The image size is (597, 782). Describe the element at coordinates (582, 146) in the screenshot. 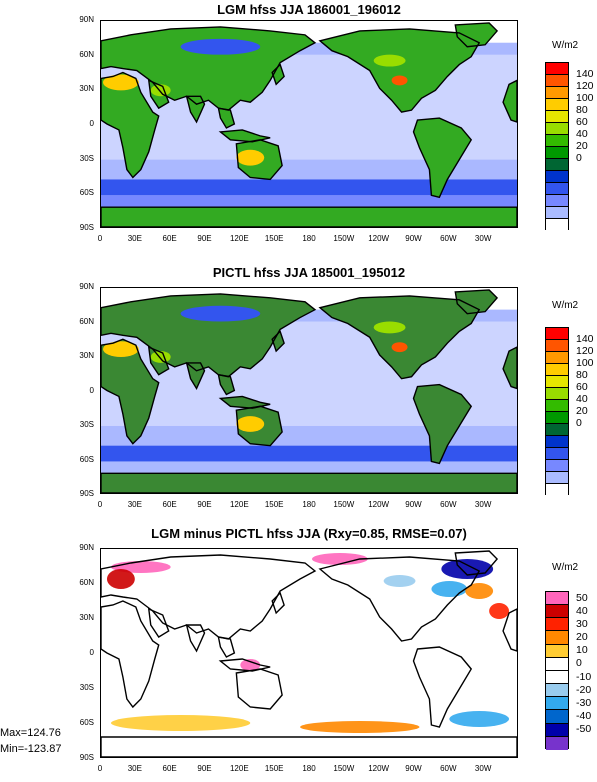

I see `colorbar-tick-label: 20` at that location.